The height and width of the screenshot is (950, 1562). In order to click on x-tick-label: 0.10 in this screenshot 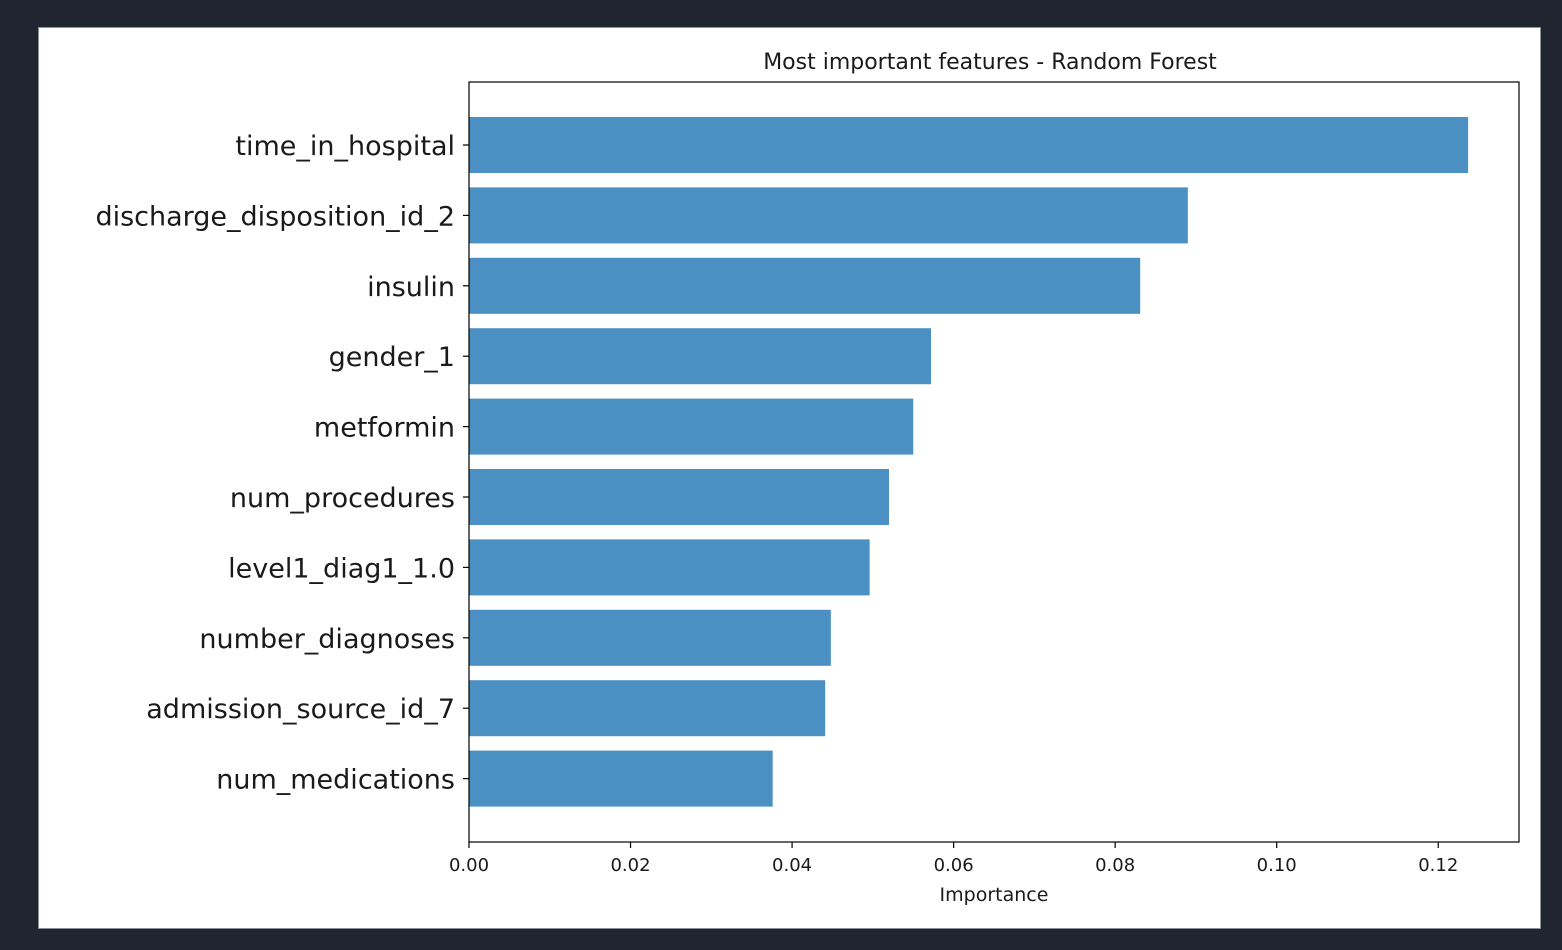, I will do `click(1277, 865)`.